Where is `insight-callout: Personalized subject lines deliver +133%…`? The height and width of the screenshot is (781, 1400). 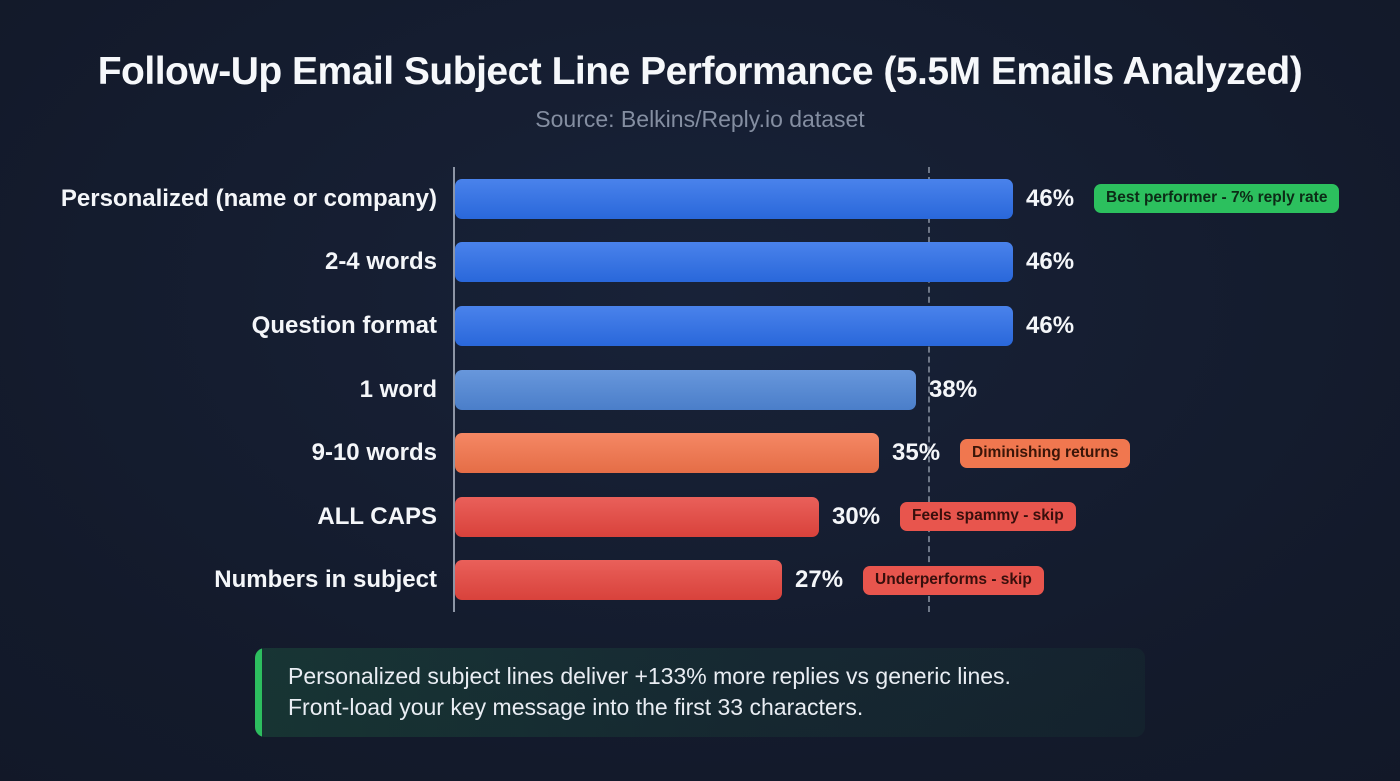 insight-callout: Personalized subject lines deliver +133%… is located at coordinates (700, 692).